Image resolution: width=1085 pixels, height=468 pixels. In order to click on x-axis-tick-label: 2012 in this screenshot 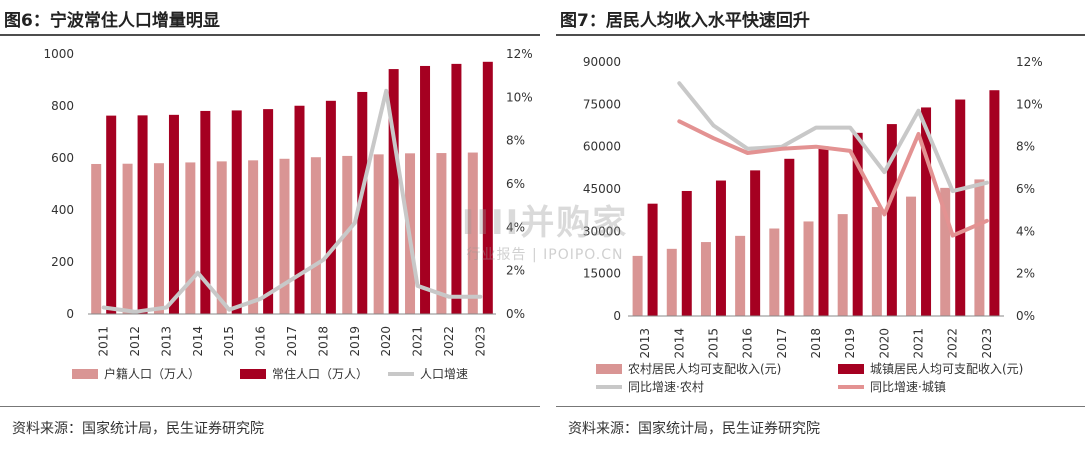, I will do `click(135, 341)`.